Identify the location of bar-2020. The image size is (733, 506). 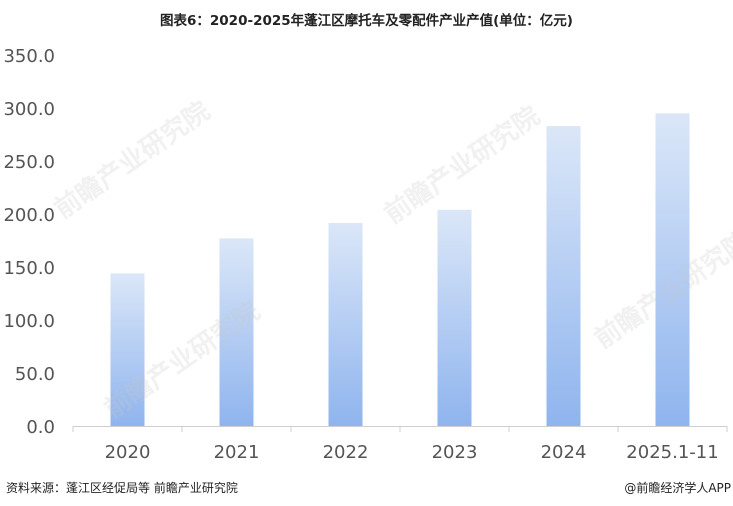
(127, 349).